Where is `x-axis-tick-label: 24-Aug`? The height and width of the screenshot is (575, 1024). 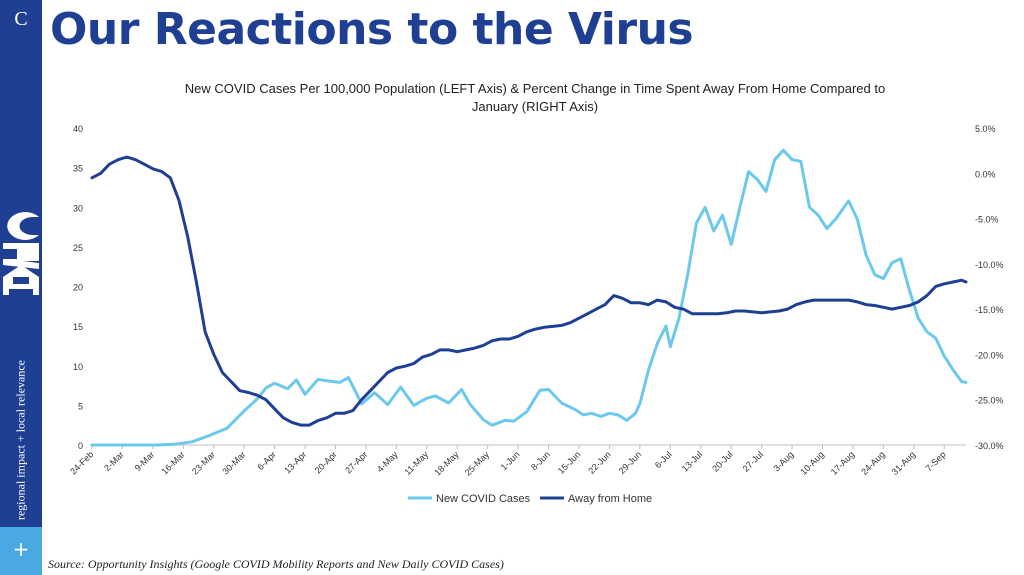
x-axis-tick-label: 24-Aug is located at coordinates (873, 463).